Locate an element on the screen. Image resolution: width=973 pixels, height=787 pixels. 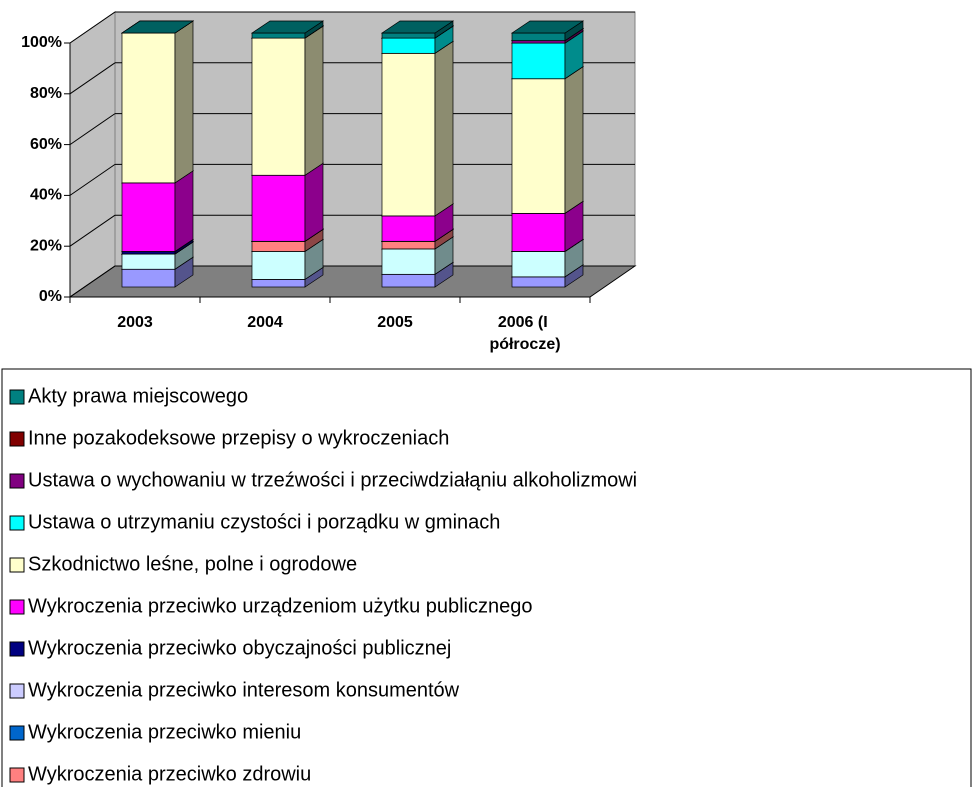
x-tick-label: 2006 (I półrocze) is located at coordinates (524, 333).